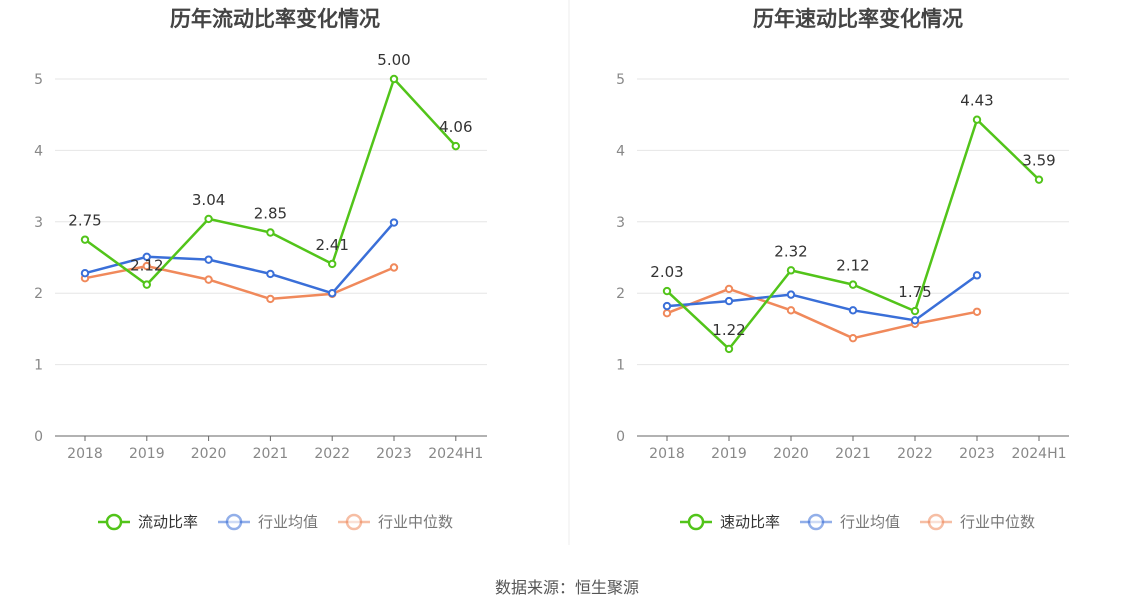 This screenshot has width=1134, height=612. Describe the element at coordinates (208, 200) in the screenshot. I see `data-label: 3.04` at that location.